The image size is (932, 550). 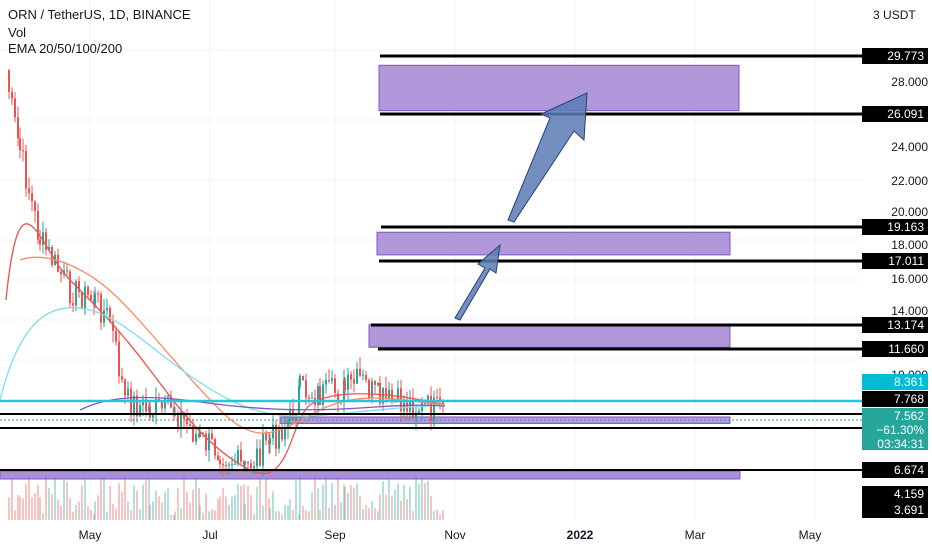 I want to click on last-price-countdown: 03:34:31, so click(x=900, y=444).